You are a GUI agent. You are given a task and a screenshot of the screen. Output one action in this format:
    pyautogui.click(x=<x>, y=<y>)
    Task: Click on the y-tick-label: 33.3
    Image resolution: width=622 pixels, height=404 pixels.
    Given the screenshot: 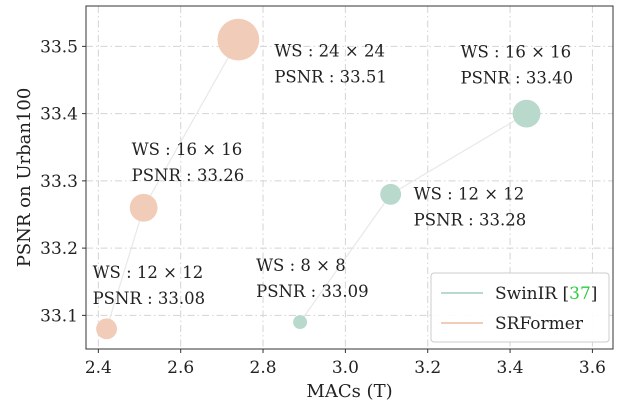 What is the action you would take?
    pyautogui.click(x=59, y=182)
    